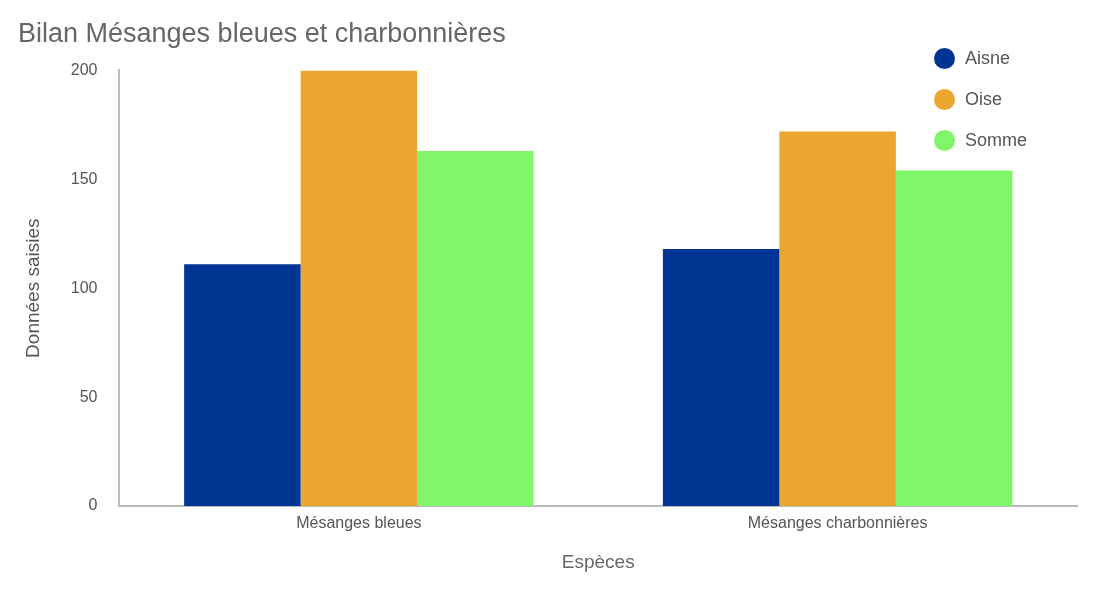  What do you see at coordinates (359, 523) in the screenshot?
I see `x-tick-label: Mésanges bleues` at bounding box center [359, 523].